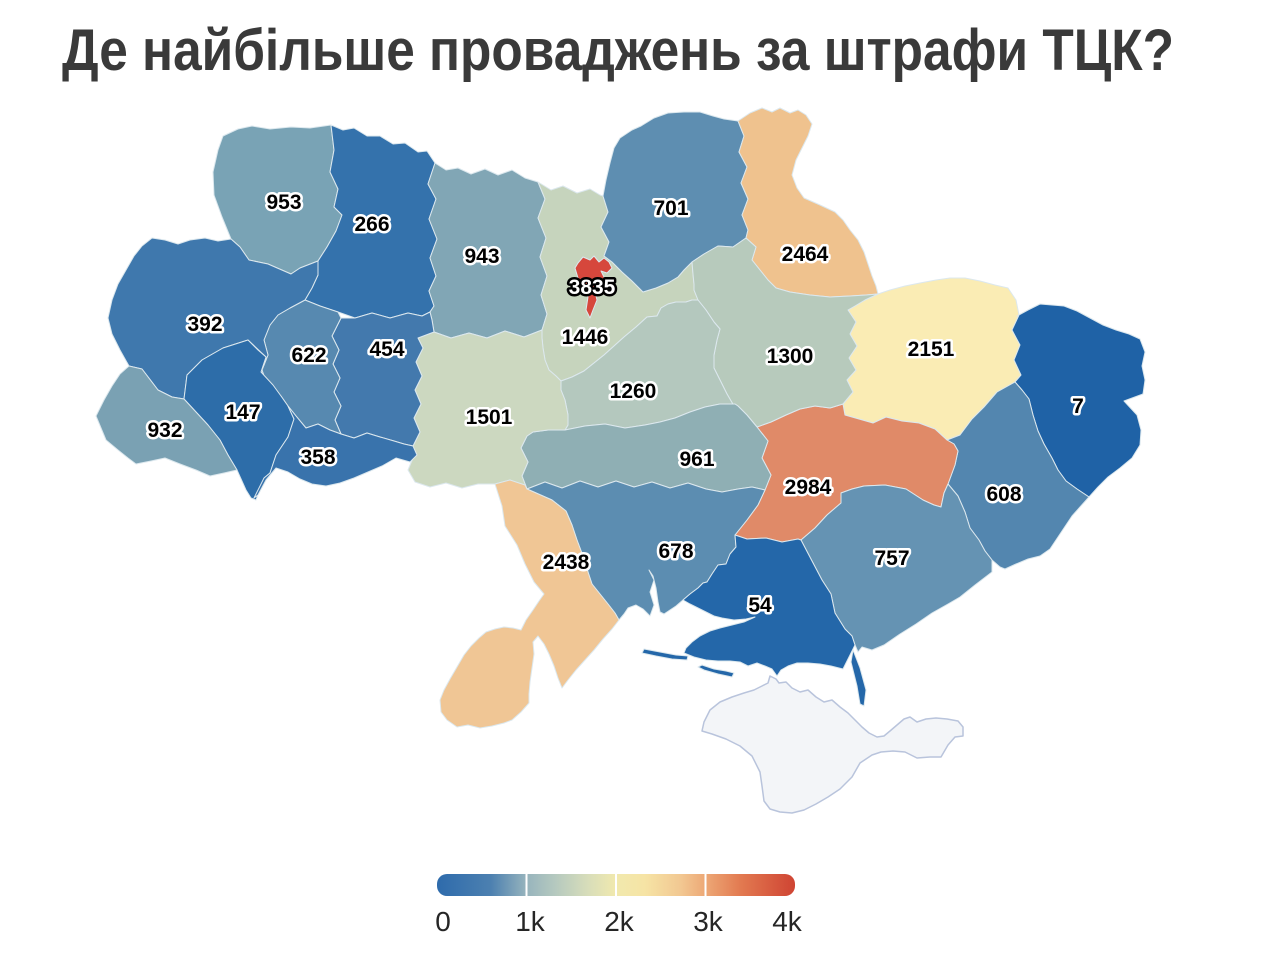  Describe the element at coordinates (760, 605) in the screenshot. I see `svg-text: 54` at that location.